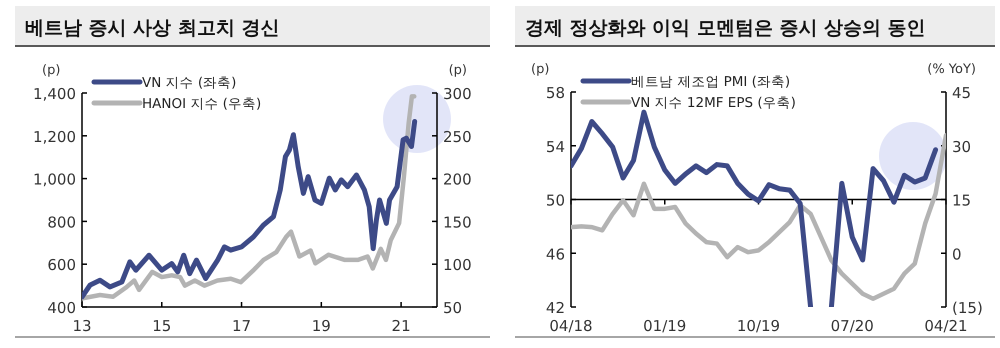 Image resolution: width=1000 pixels, height=348 pixels. Describe the element at coordinates (555, 93) in the screenshot. I see `y-tick-label: 58` at that location.